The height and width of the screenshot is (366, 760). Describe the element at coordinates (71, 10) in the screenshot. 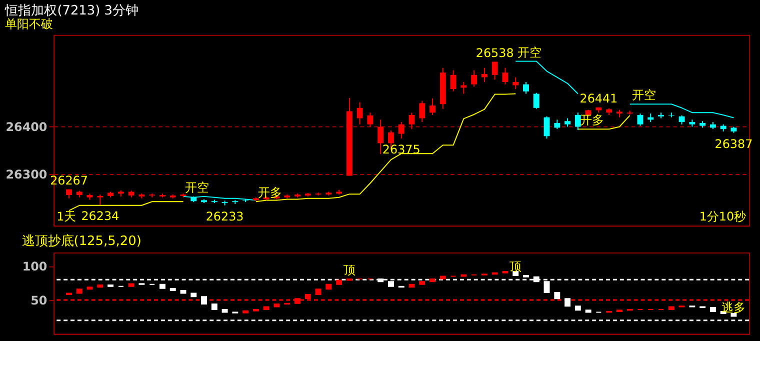

I see `chart-title: 恒指加权(7213) 3分钟` at that location.